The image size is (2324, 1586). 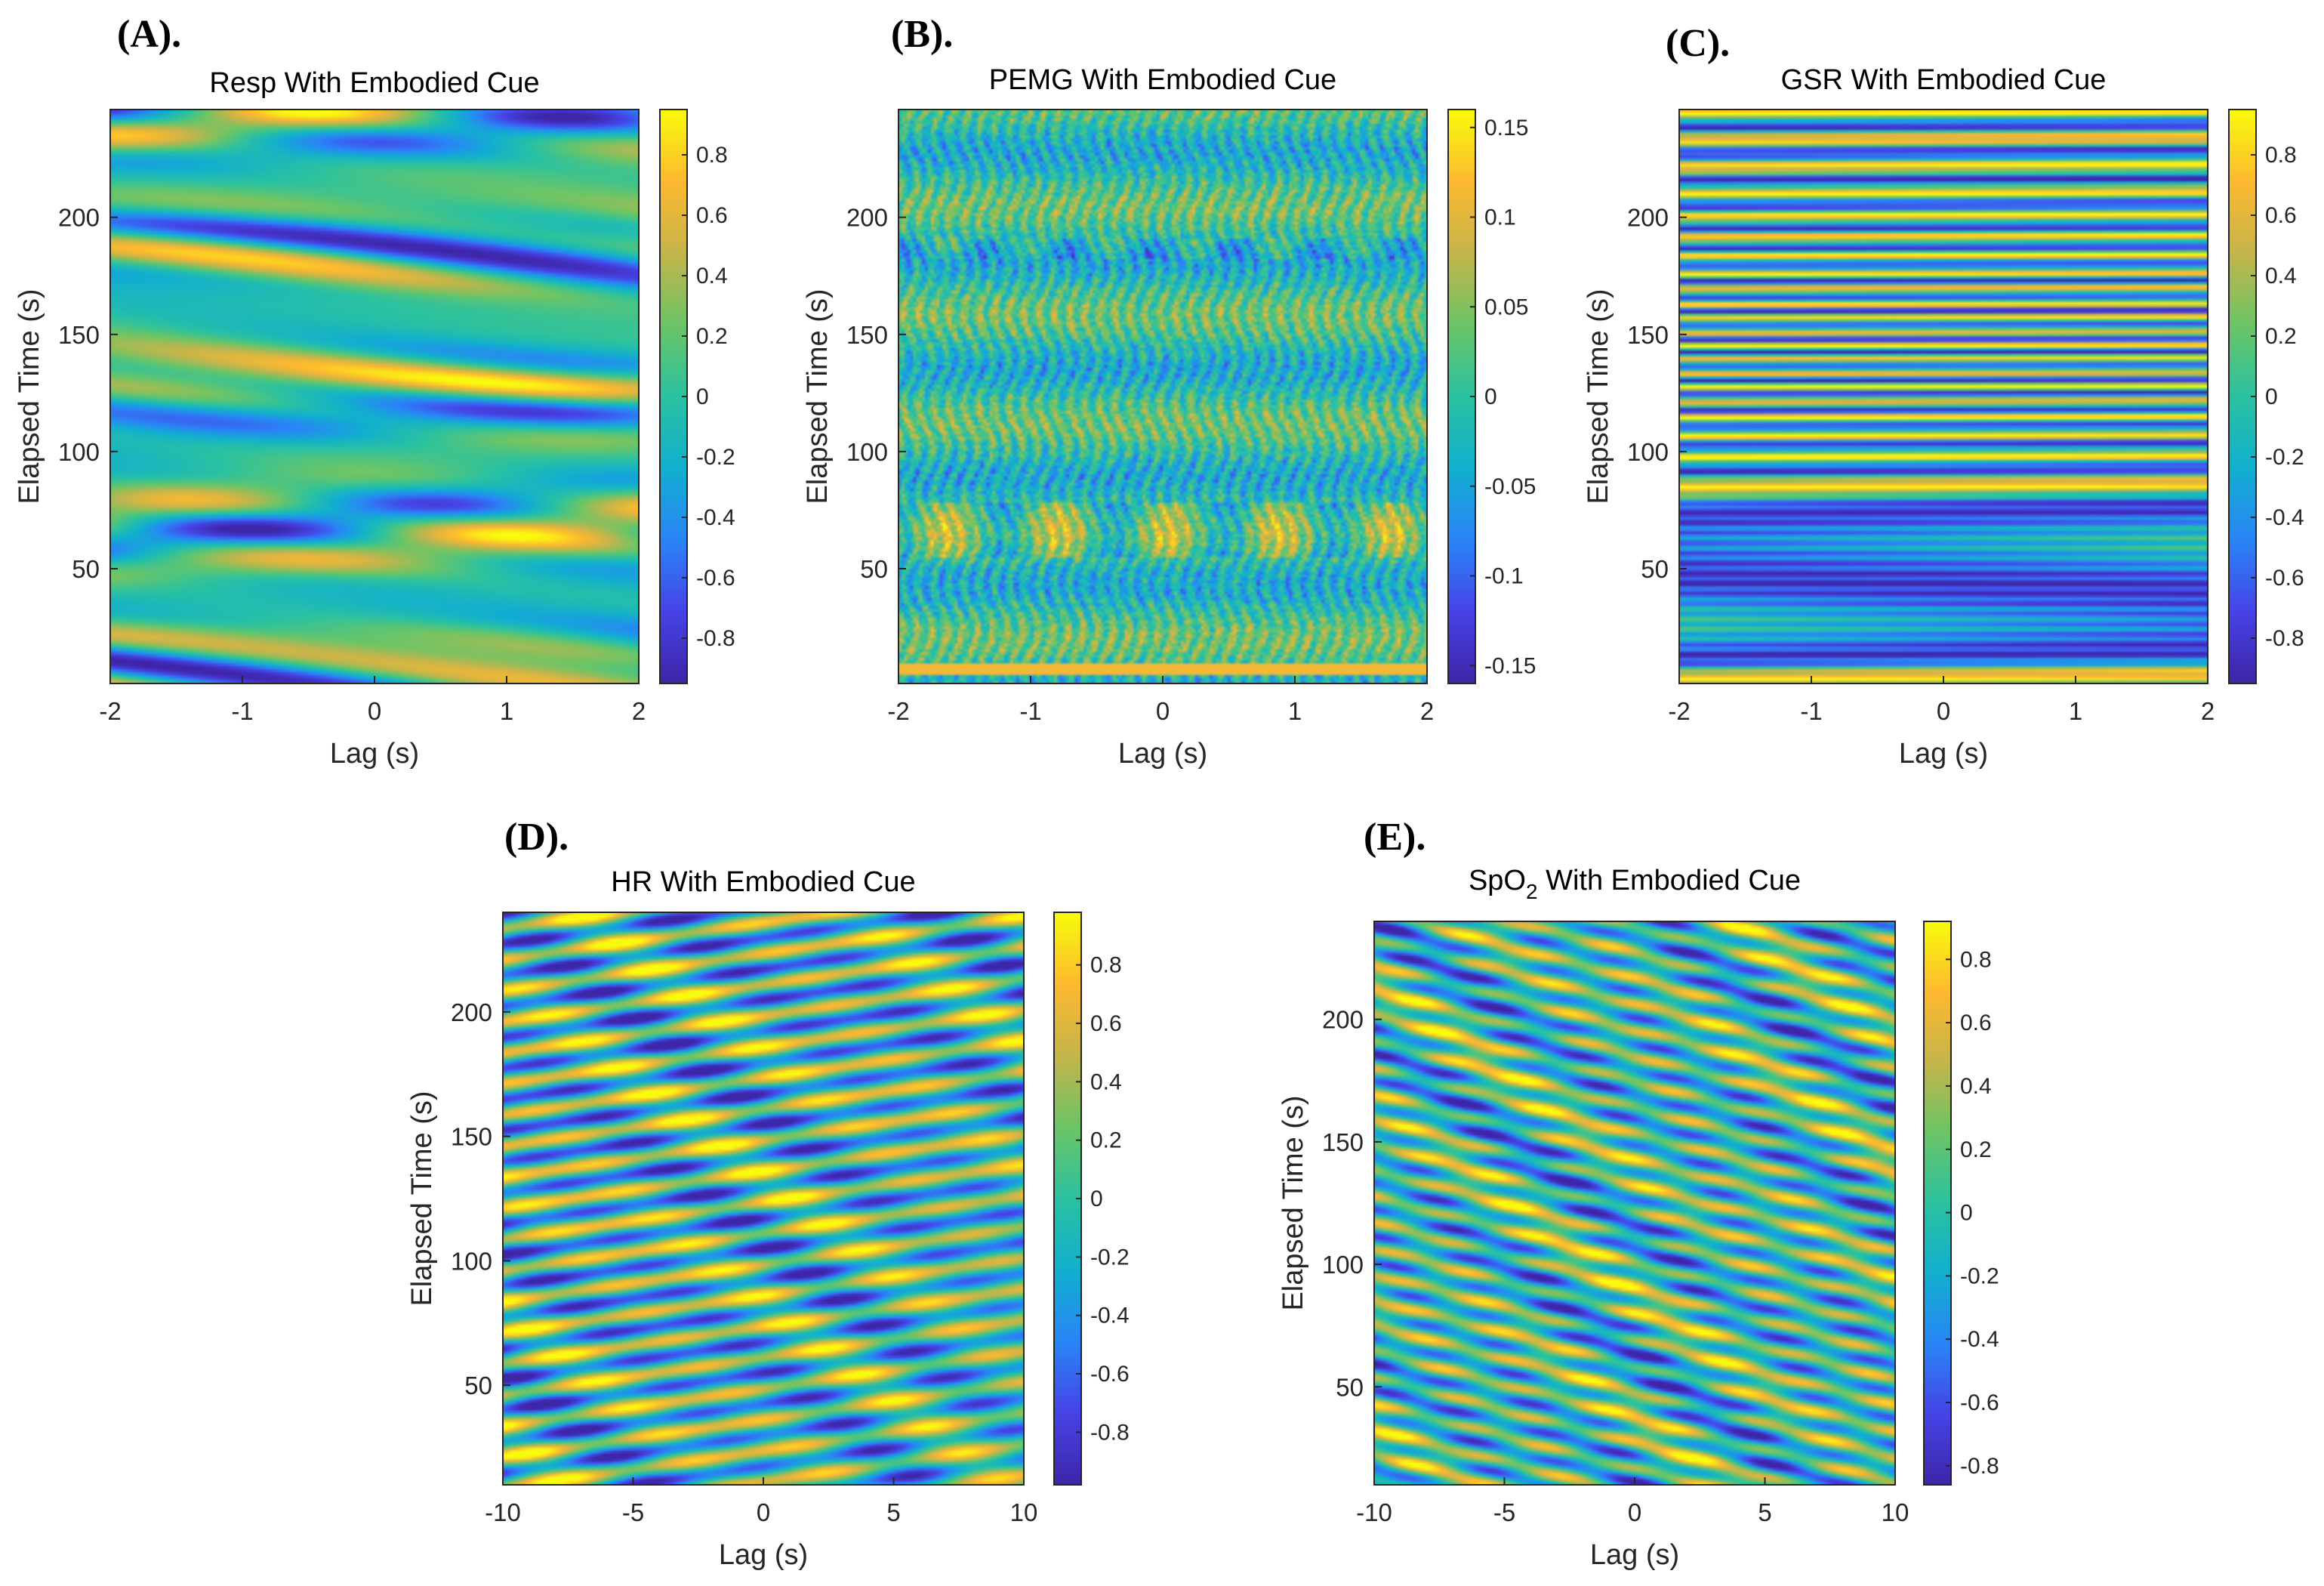 I want to click on panel-a-ctick-label: 0, so click(x=702, y=396).